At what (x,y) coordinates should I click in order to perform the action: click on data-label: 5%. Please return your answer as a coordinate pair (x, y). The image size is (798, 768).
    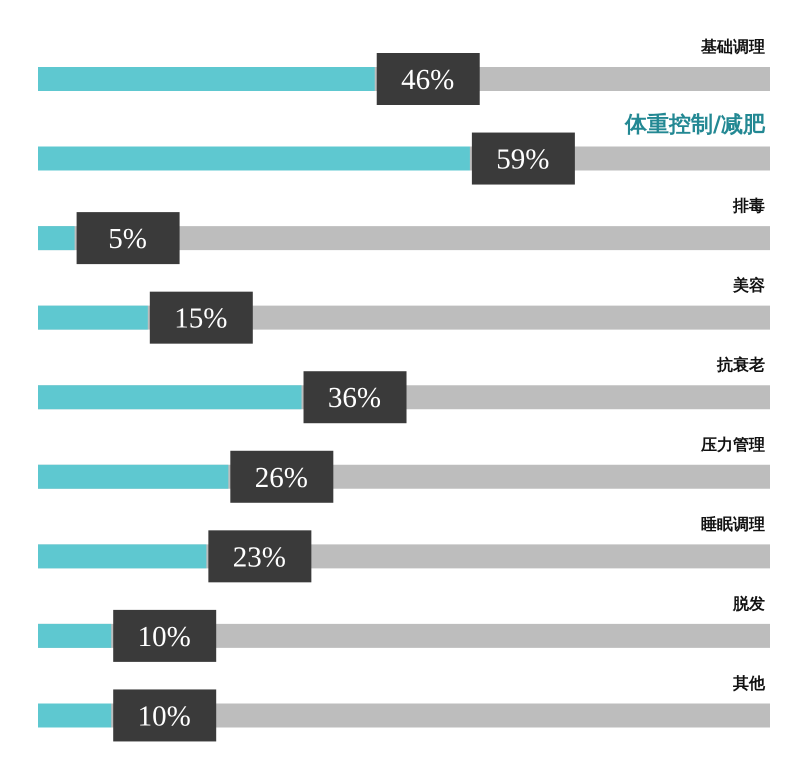
    Looking at the image, I should click on (127, 239).